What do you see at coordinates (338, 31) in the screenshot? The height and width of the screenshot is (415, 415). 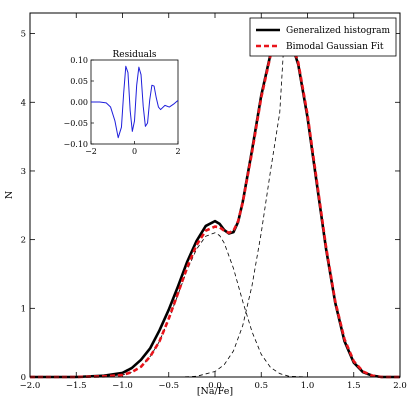 I see `legend-label-histogram: Generalized histogram` at bounding box center [338, 31].